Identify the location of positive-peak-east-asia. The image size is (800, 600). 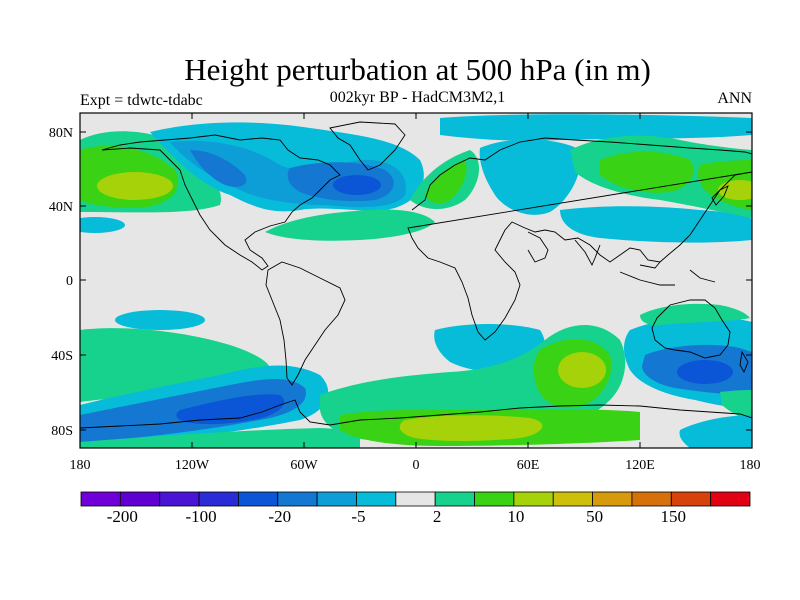
(735, 190).